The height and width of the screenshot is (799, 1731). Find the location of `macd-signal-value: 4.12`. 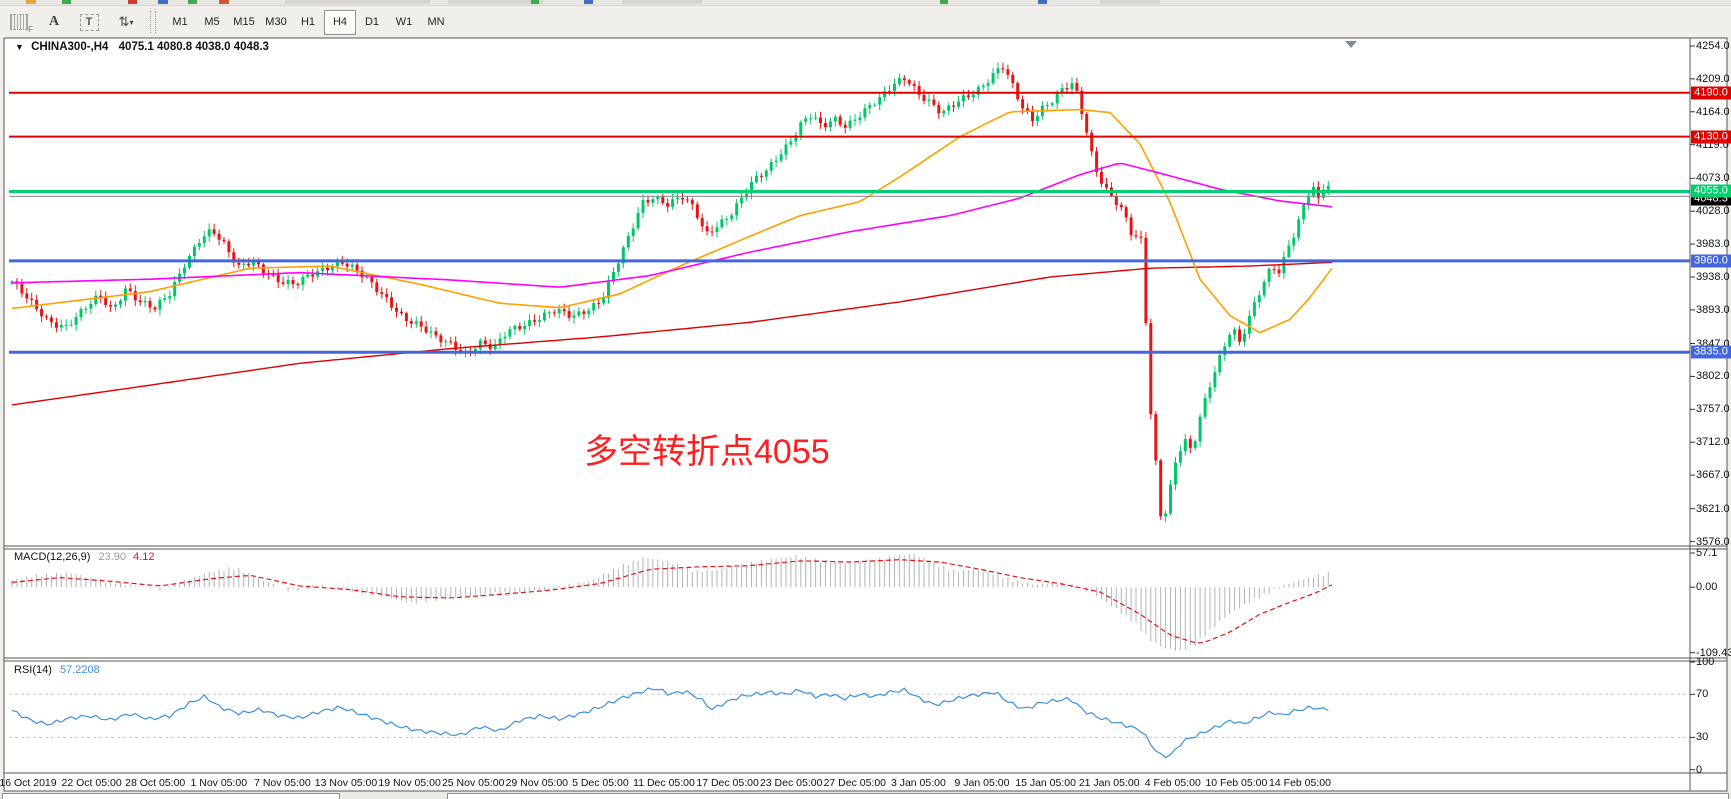

macd-signal-value: 4.12 is located at coordinates (144, 557).